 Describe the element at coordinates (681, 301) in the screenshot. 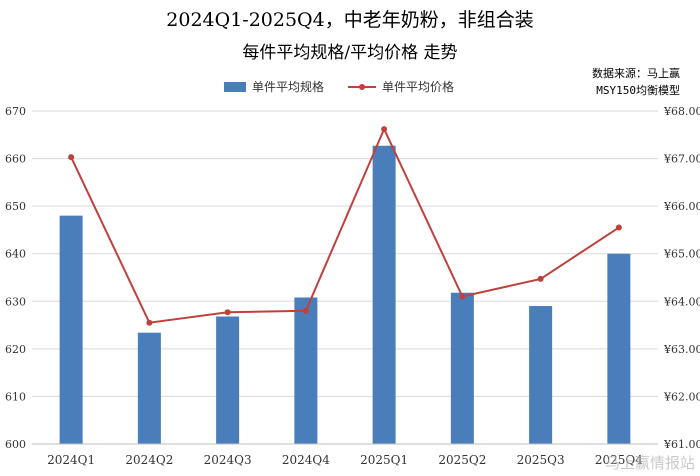

I see `right-tick-label: ¥64.00` at that location.